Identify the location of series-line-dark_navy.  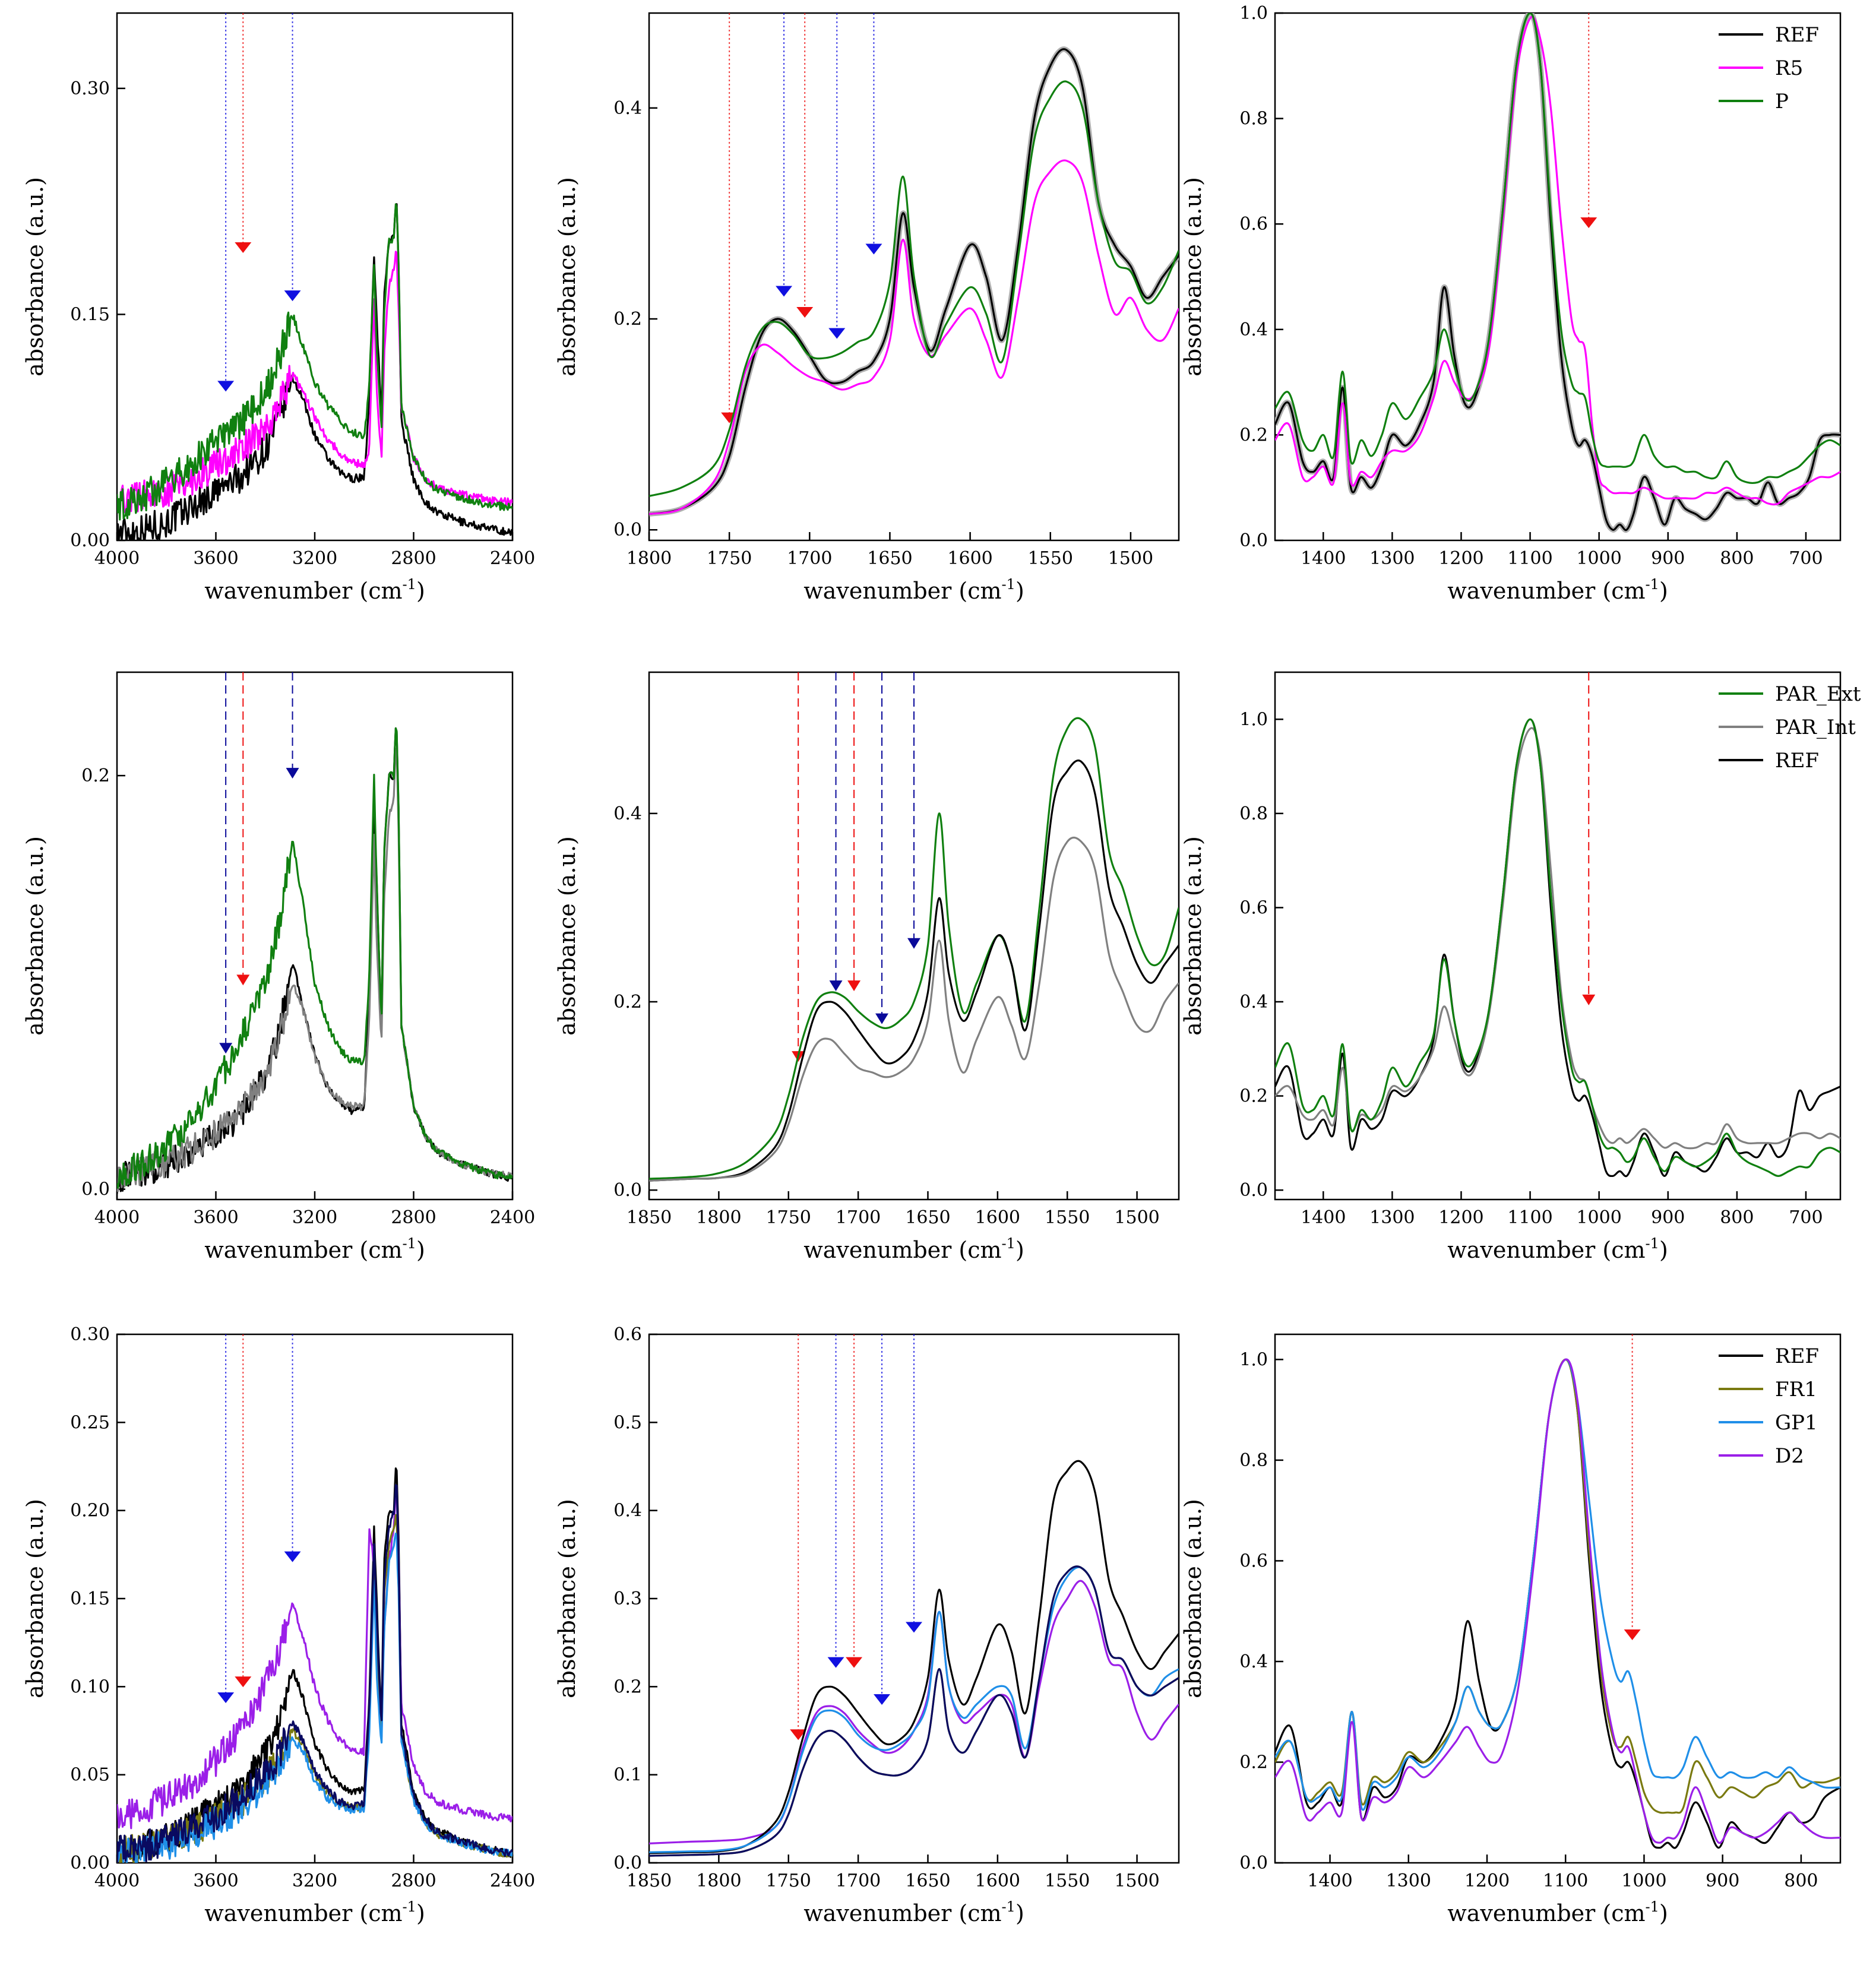
(914, 1711).